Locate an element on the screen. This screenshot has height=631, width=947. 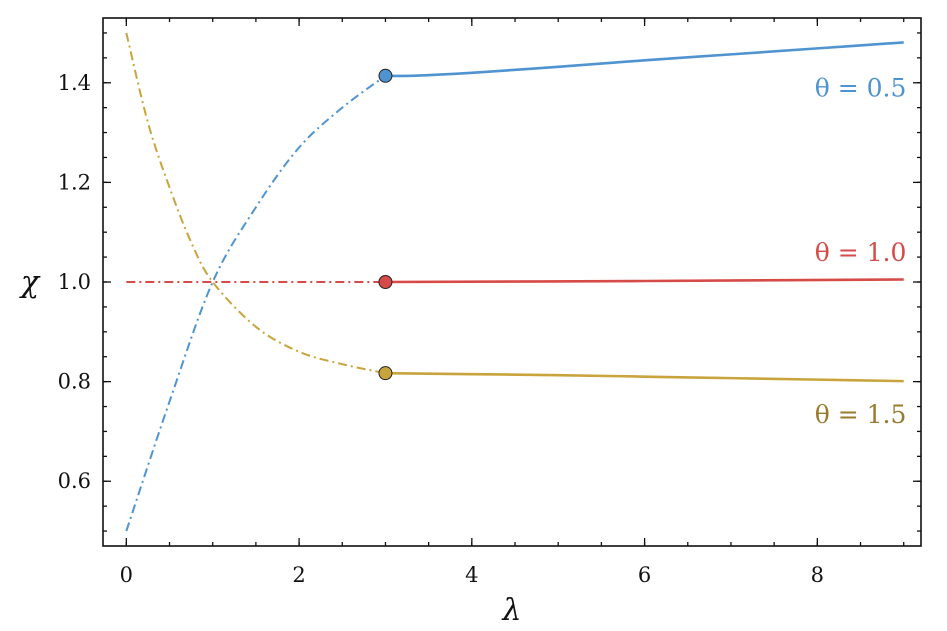
y-tick-label: 1.4 is located at coordinates (74, 83).